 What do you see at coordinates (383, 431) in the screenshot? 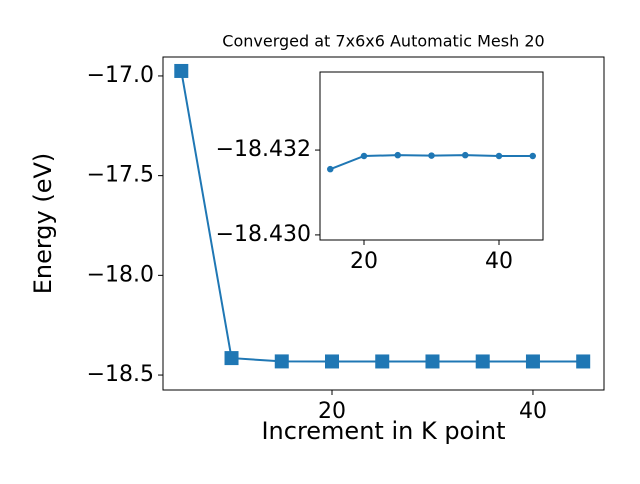
I see `x-axis-label: Increment in K point` at bounding box center [383, 431].